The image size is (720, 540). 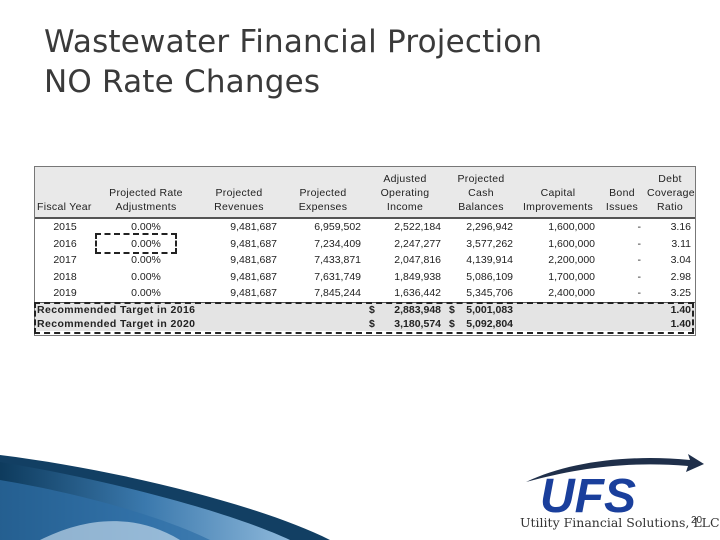 I want to click on cell-coverage: 3.16, so click(x=680, y=227).